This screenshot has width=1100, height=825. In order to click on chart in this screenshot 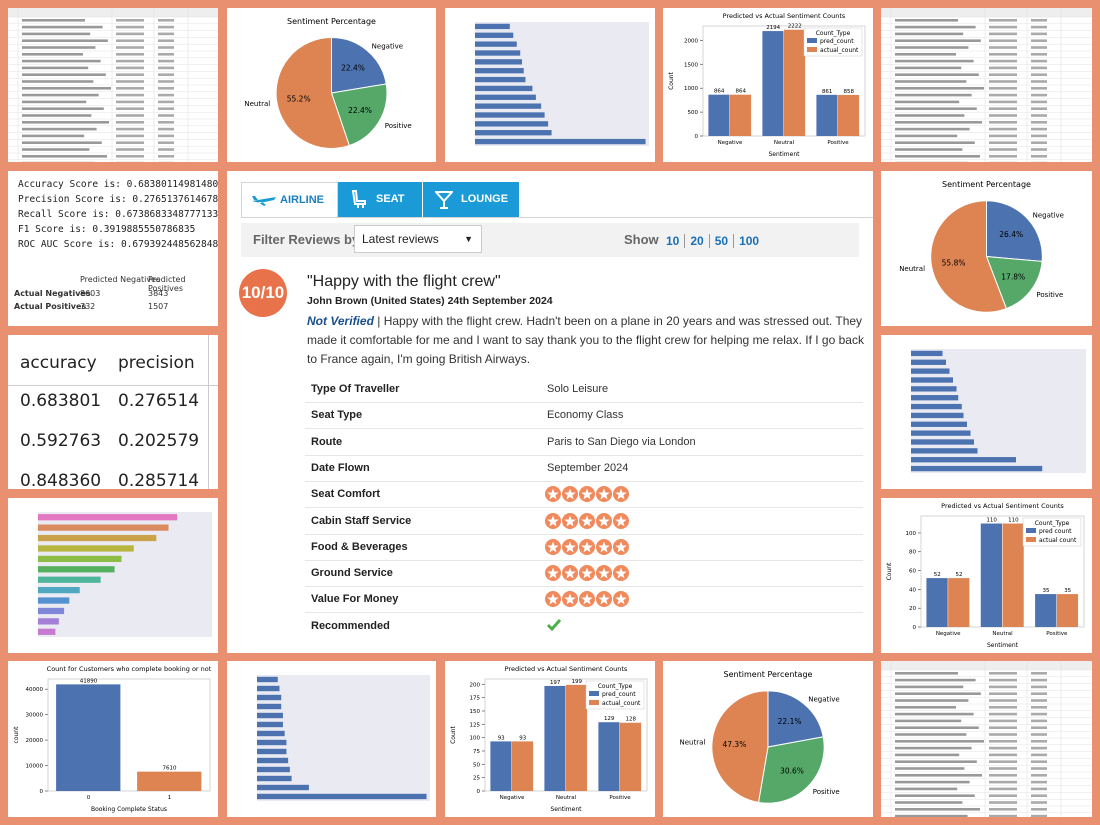, I will do `click(113, 85)`.